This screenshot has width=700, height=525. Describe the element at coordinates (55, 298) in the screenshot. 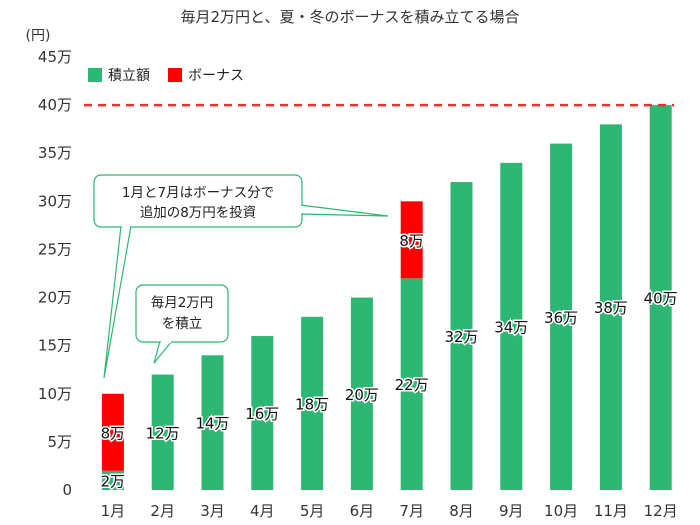

I see `y-tick-label: 20万` at that location.